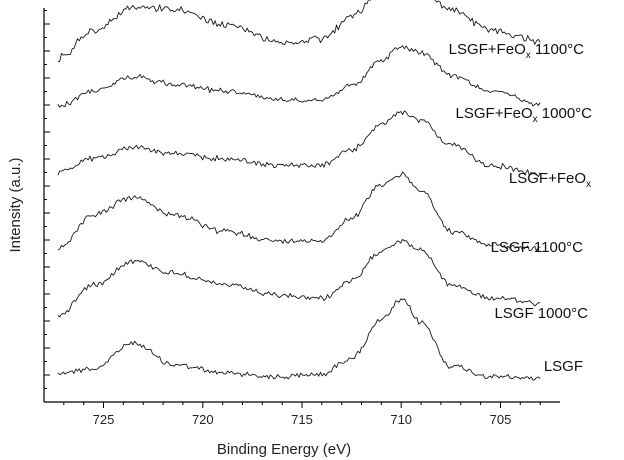 The image size is (624, 460). I want to click on x-tick-label: 705, so click(501, 419).